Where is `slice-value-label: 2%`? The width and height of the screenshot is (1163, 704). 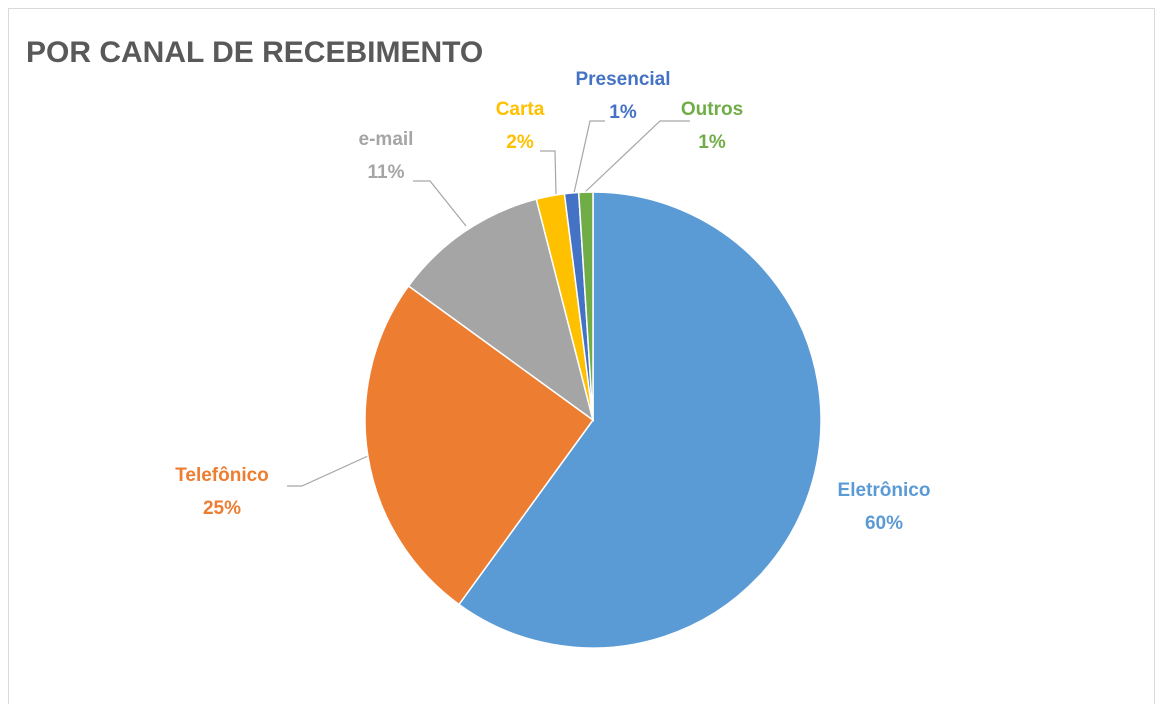
slice-value-label: 2% is located at coordinates (520, 142).